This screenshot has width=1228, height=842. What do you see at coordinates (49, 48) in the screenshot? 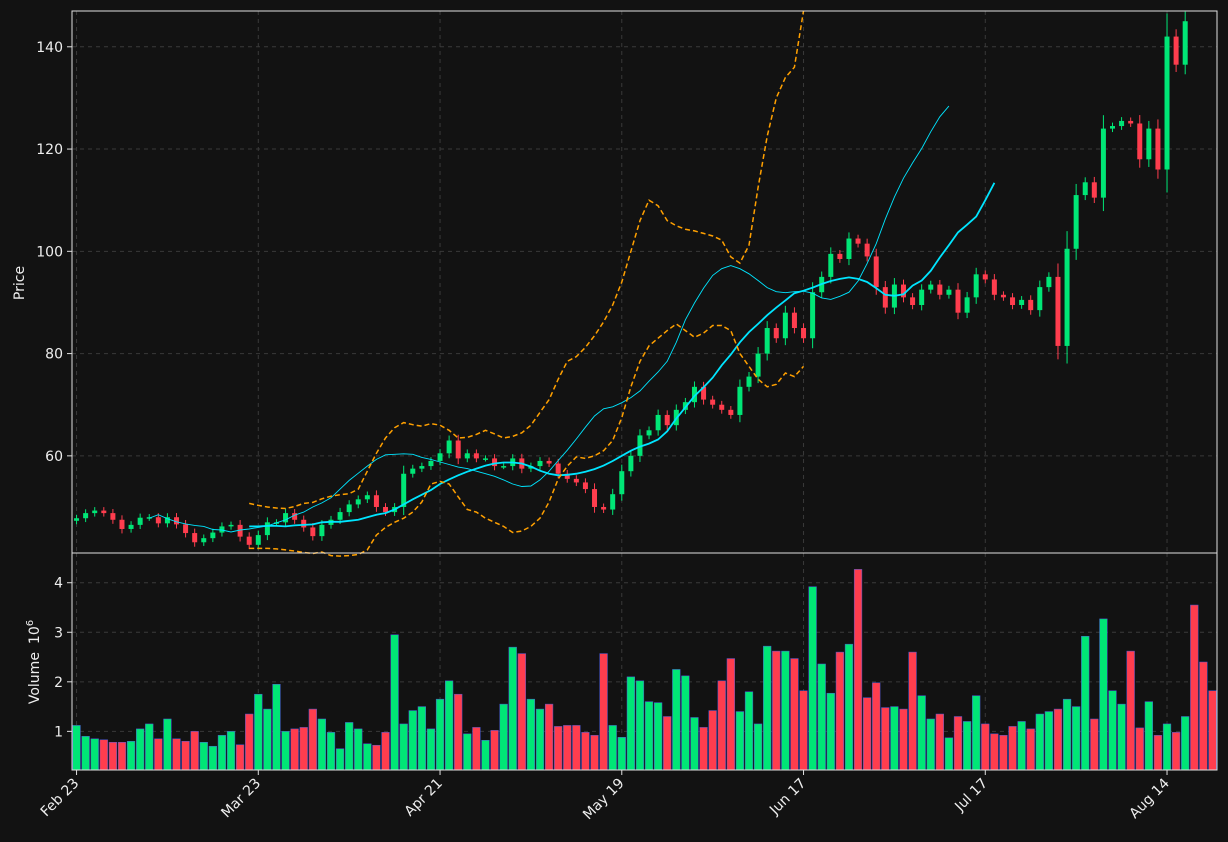
I see `price-tick-label: 140` at bounding box center [49, 48].